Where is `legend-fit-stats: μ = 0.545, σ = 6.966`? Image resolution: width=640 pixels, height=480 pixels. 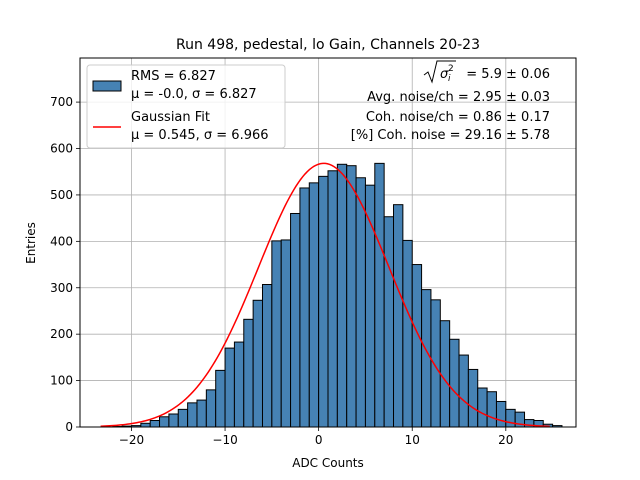 legend-fit-stats: μ = 0.545, σ = 6.966 is located at coordinates (200, 135).